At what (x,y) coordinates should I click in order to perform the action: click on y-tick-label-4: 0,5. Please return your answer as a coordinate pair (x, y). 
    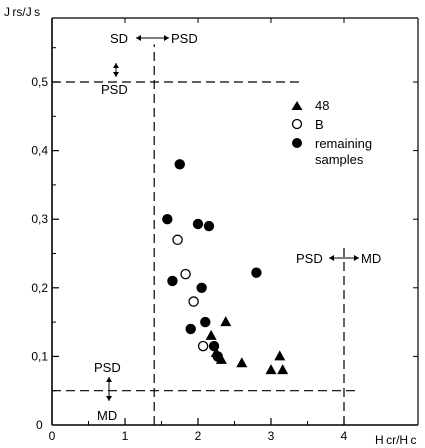
    Looking at the image, I should click on (39, 82).